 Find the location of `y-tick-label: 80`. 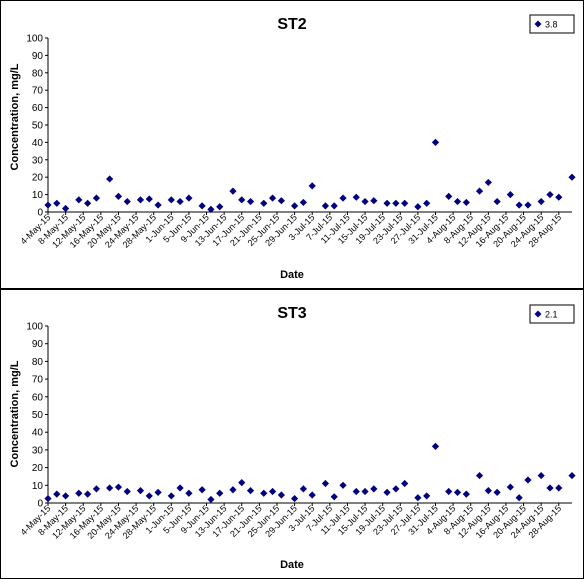

y-tick-label: 80 is located at coordinates (38, 73).